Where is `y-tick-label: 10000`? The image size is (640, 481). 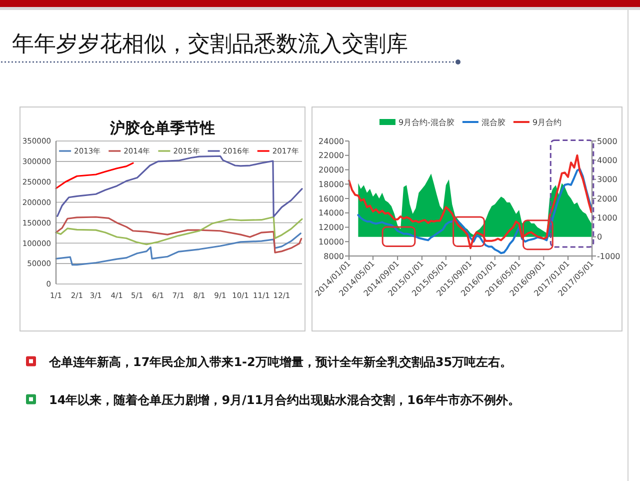
y-tick-label: 10000 is located at coordinates (331, 241).